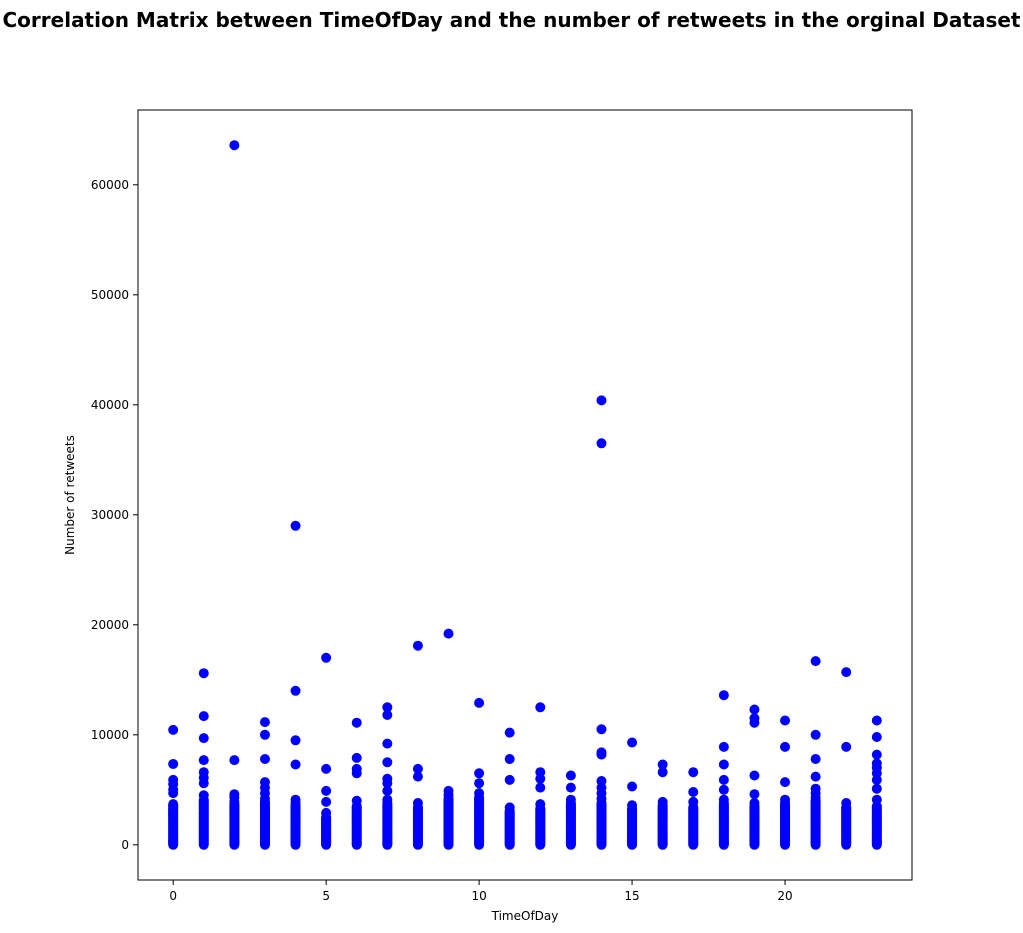 The width and height of the screenshot is (1023, 933). I want to click on x-tick-label: 5, so click(326, 896).